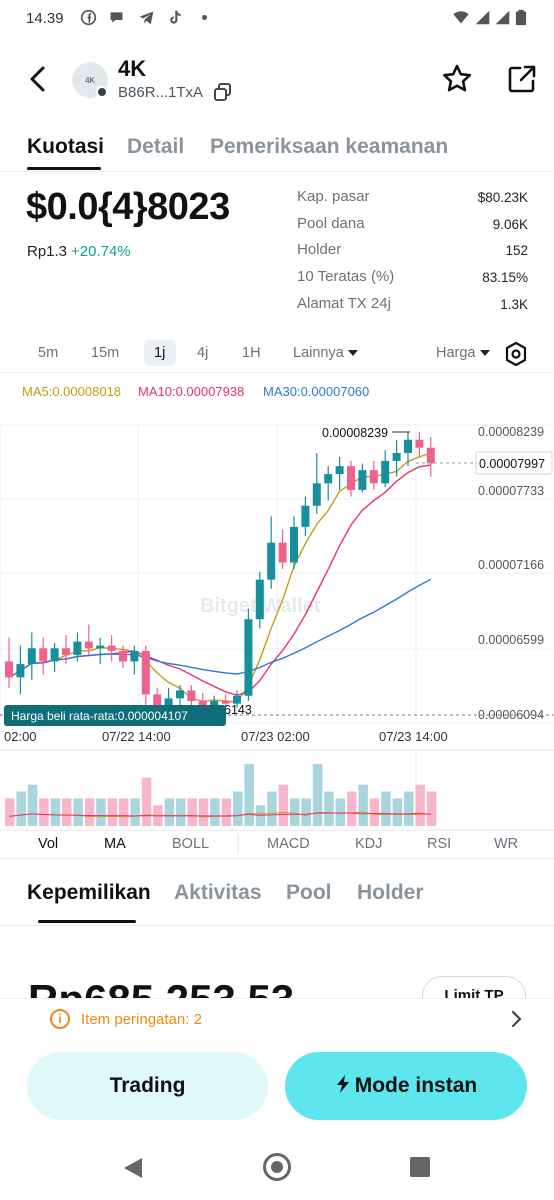 The width and height of the screenshot is (554, 1200). What do you see at coordinates (511, 640) in the screenshot?
I see `y-axis-label: 0.00006599` at bounding box center [511, 640].